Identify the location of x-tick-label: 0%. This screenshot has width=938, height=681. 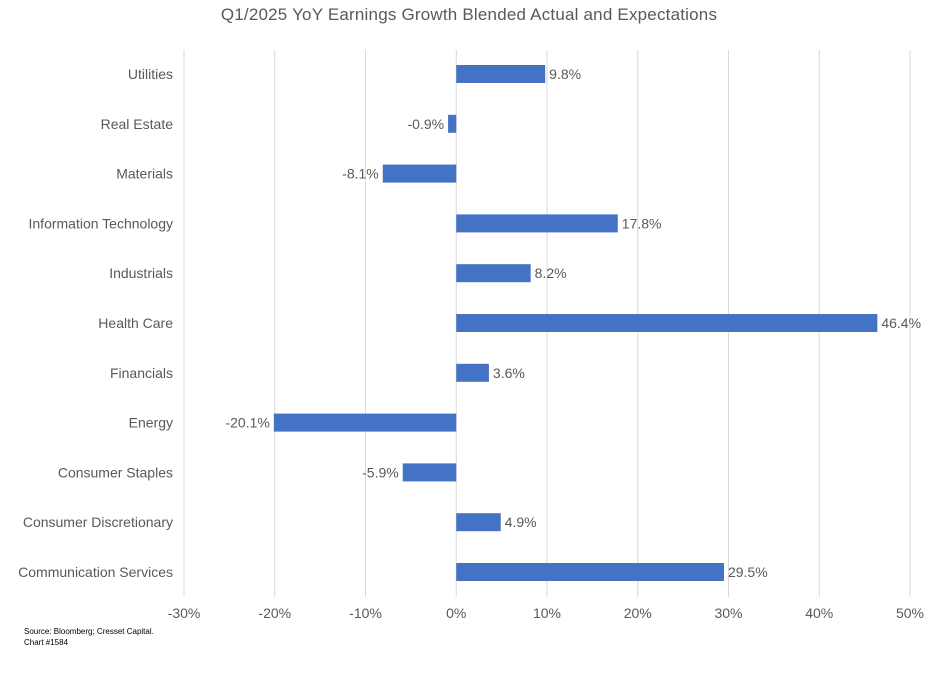
(456, 613).